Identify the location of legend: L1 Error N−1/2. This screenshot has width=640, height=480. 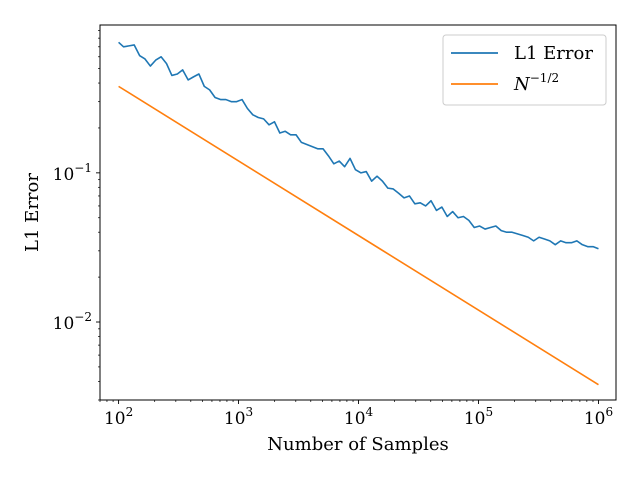
(524, 70).